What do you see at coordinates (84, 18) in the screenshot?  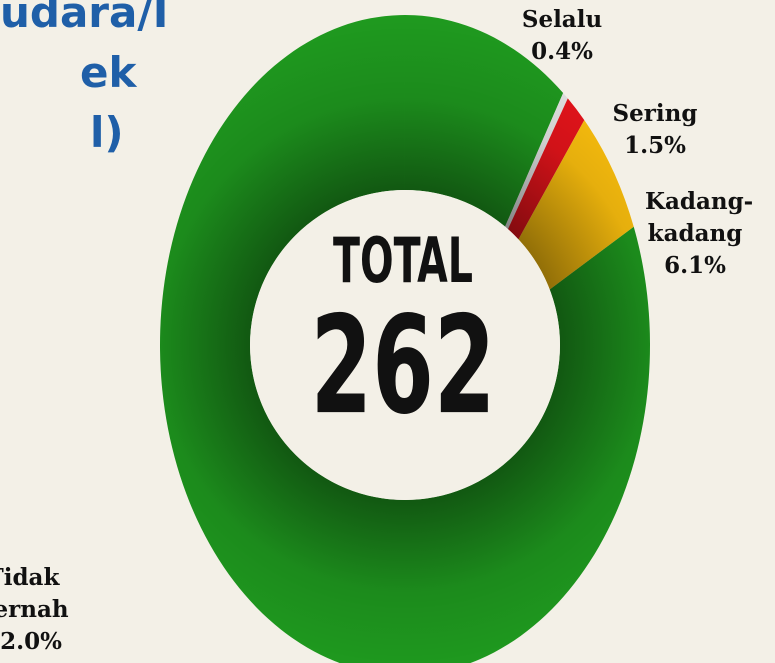 I see `title-line: udara/I` at bounding box center [84, 18].